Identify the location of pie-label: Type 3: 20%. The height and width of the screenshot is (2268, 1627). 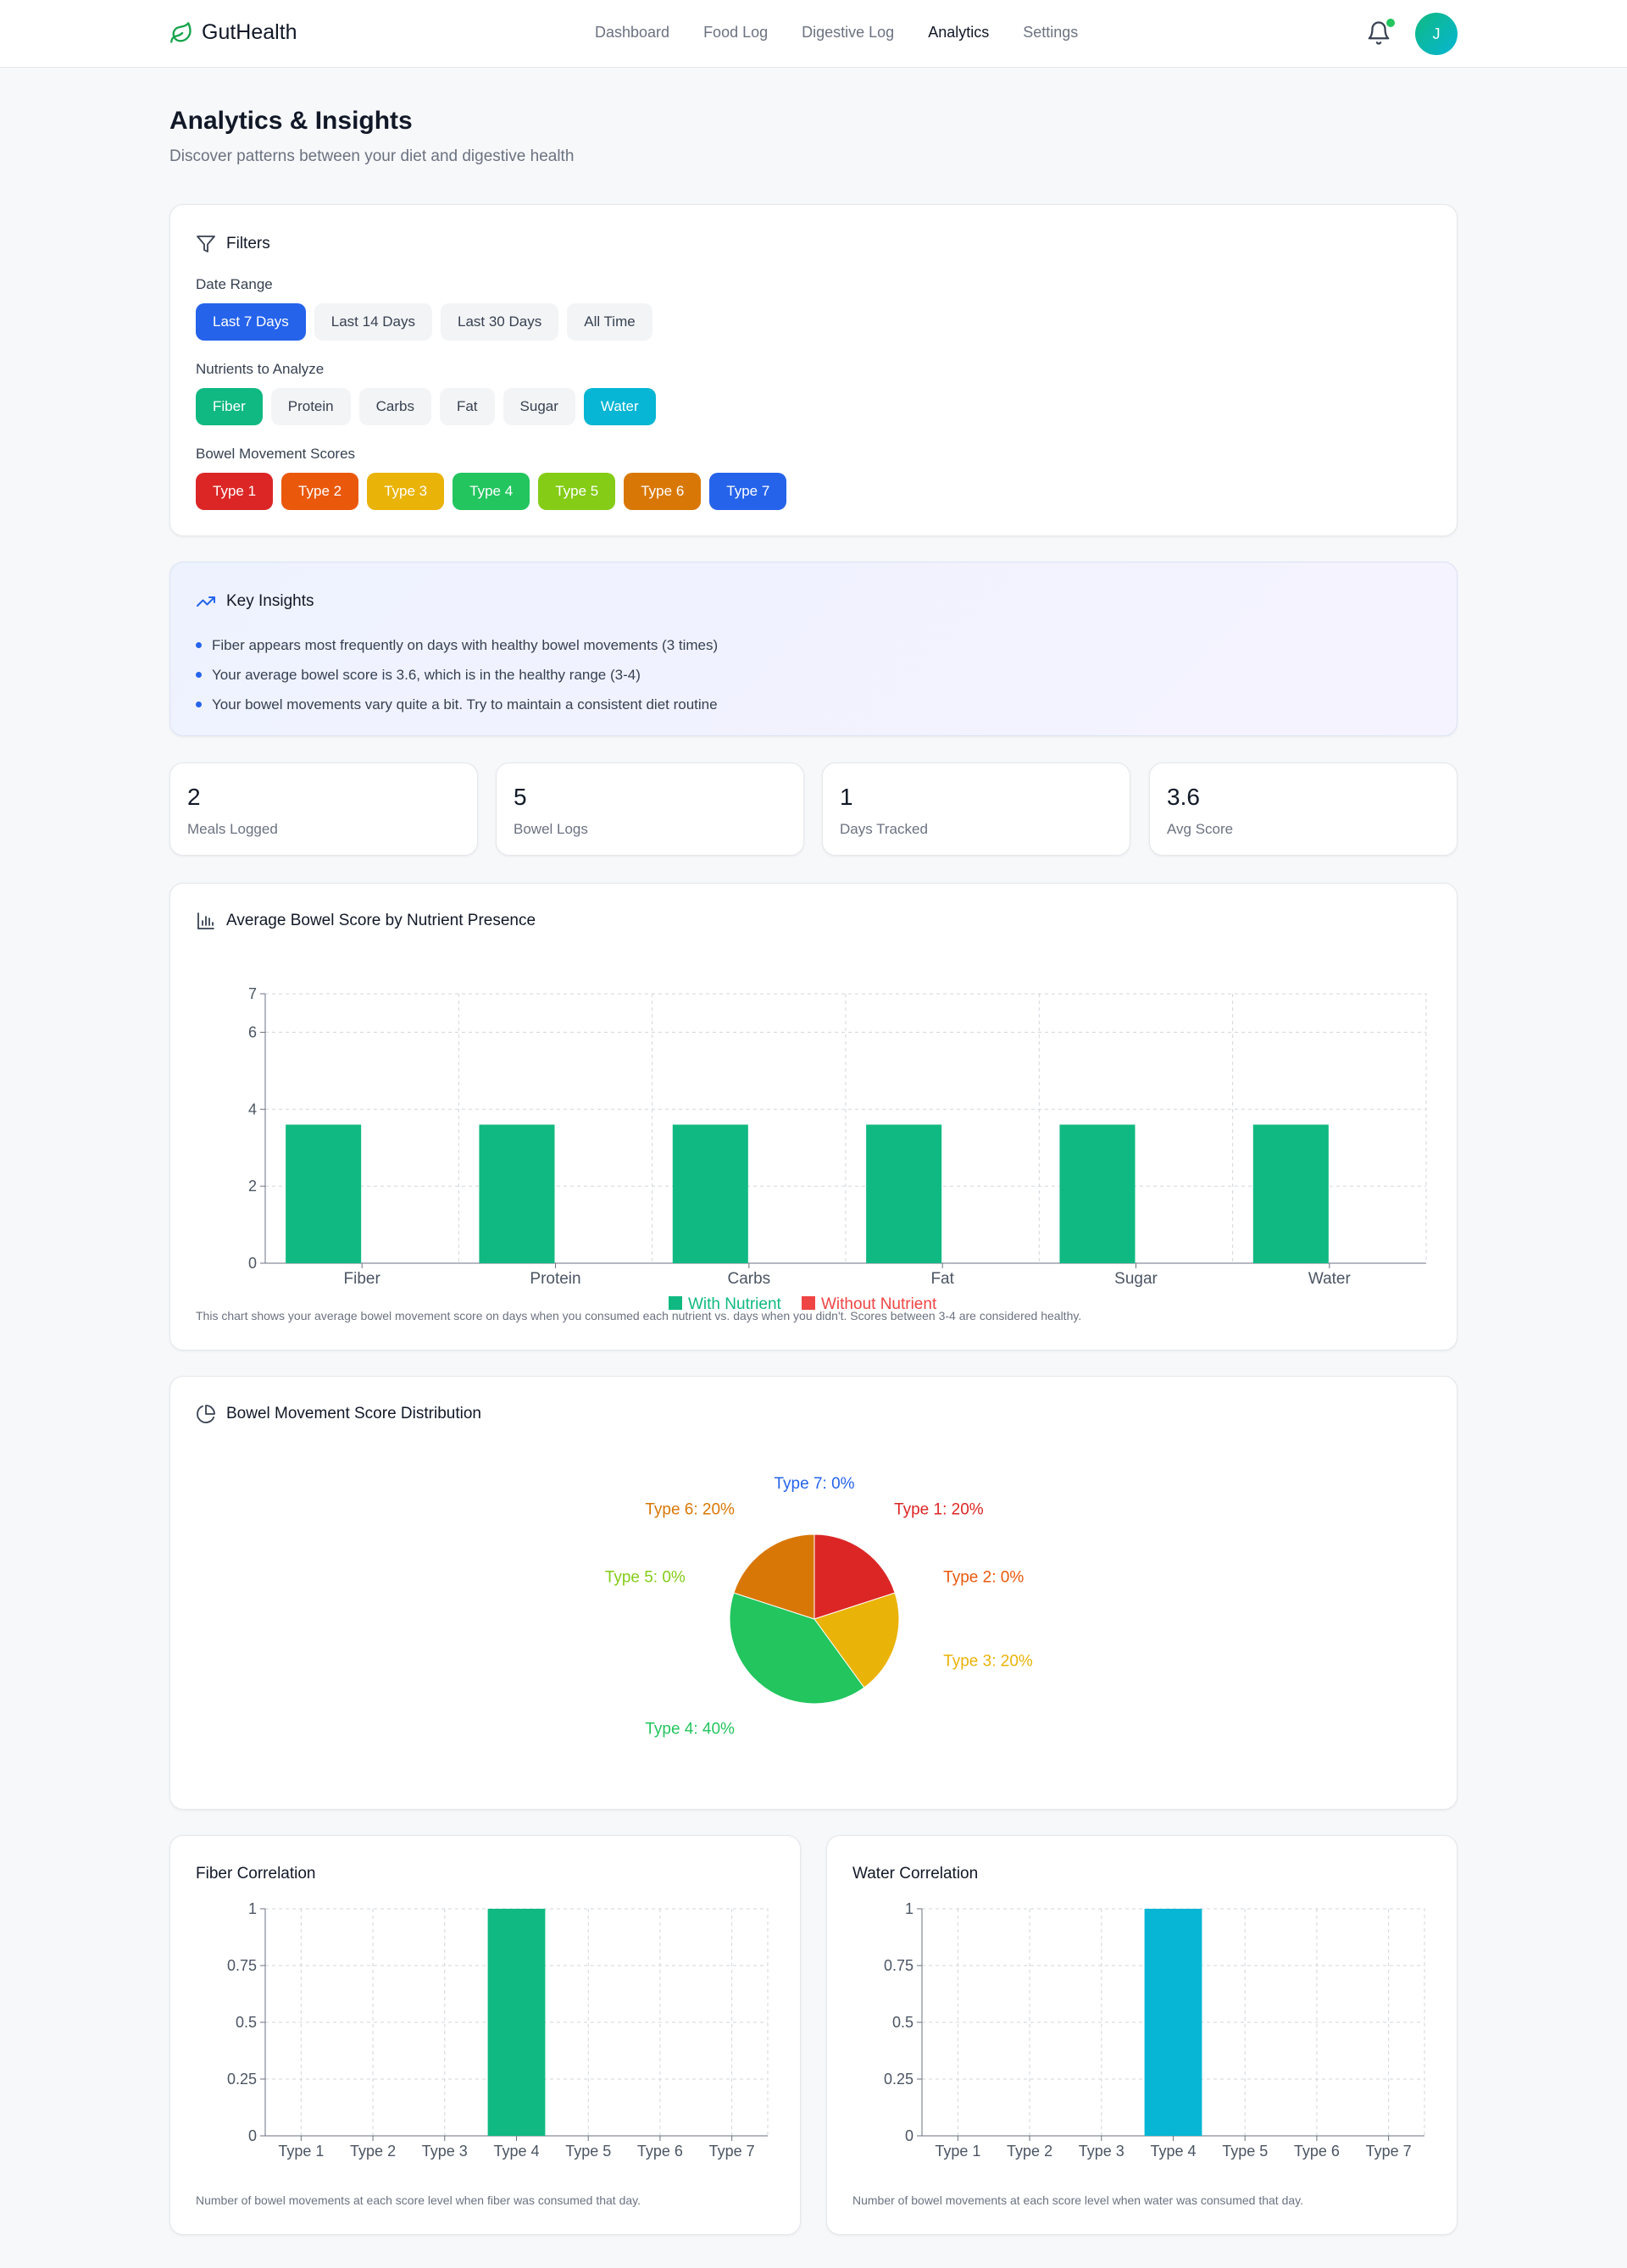
(988, 1661).